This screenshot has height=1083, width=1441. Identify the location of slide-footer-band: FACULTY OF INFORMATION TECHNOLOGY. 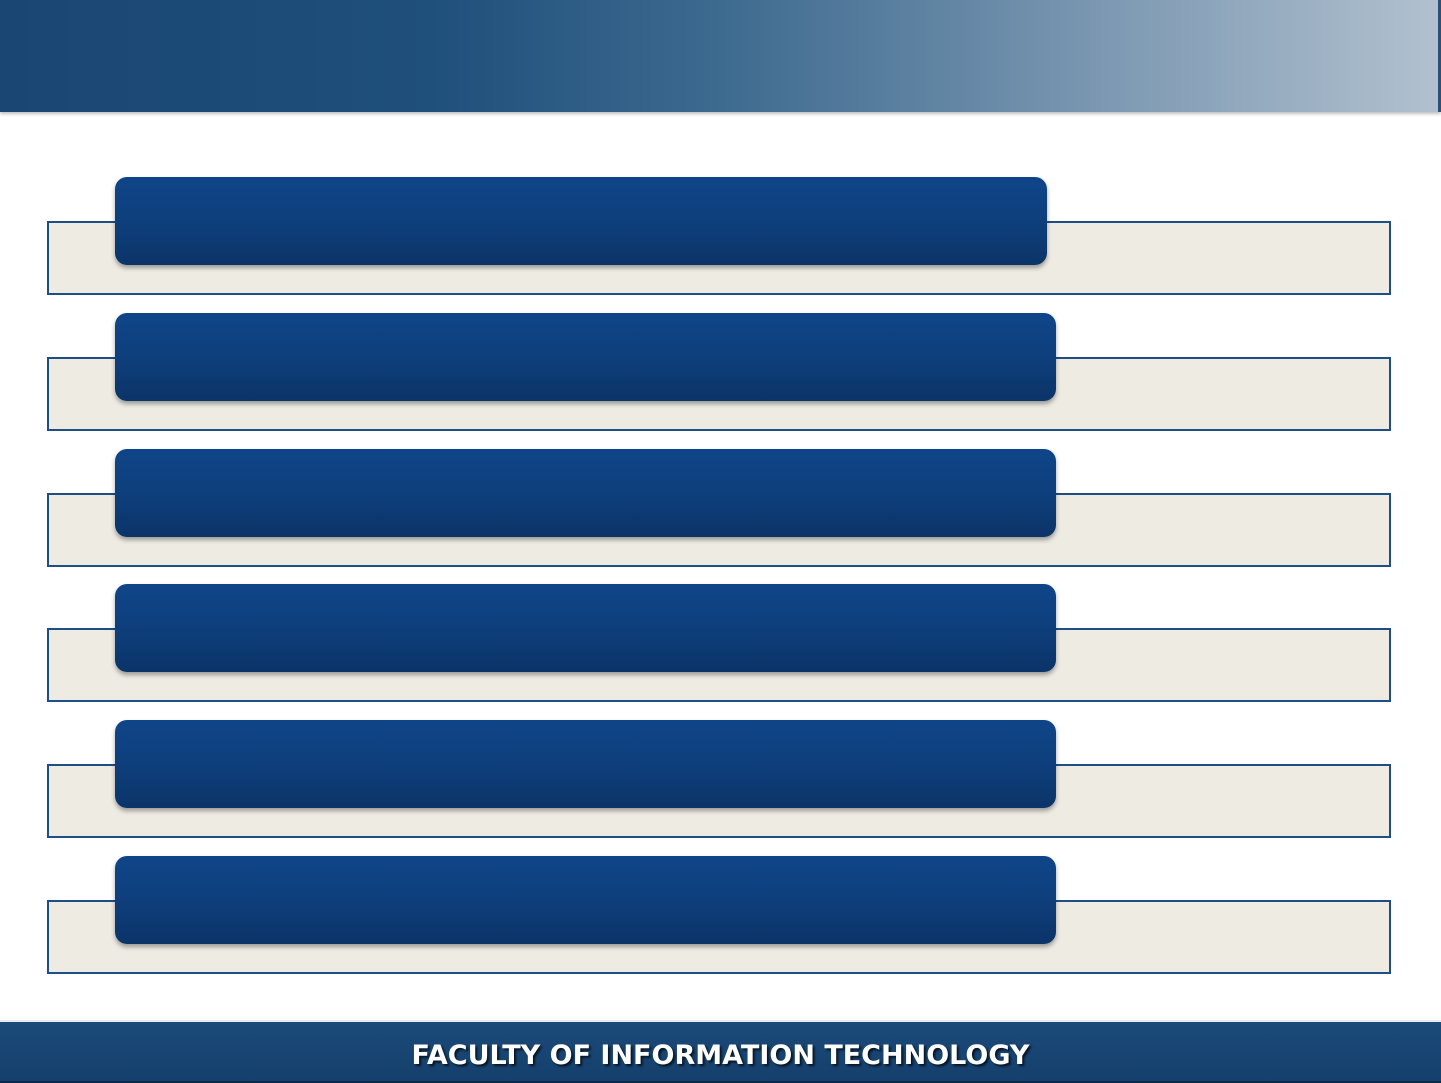
(720, 1051).